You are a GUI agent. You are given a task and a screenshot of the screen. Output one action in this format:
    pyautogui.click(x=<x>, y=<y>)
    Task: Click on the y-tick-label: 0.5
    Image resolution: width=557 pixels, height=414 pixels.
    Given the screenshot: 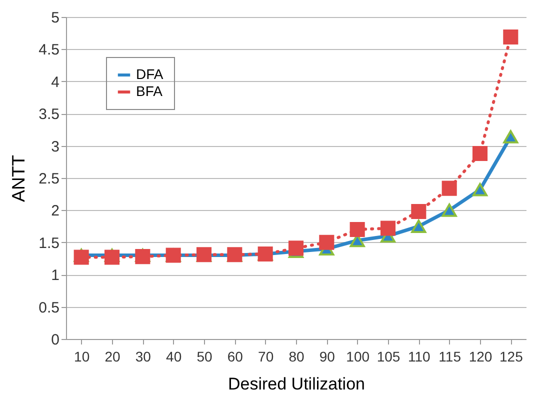 What is the action you would take?
    pyautogui.click(x=49, y=307)
    